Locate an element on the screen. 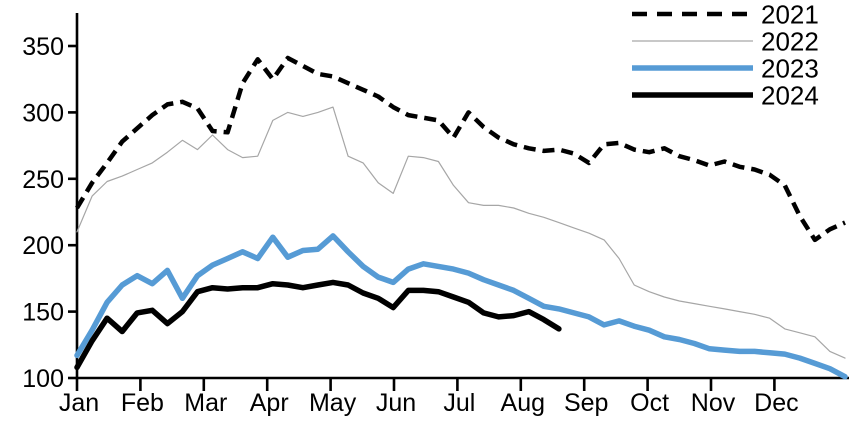 This screenshot has width=852, height=430. x-tick-label-Aug: Aug is located at coordinates (523, 403).